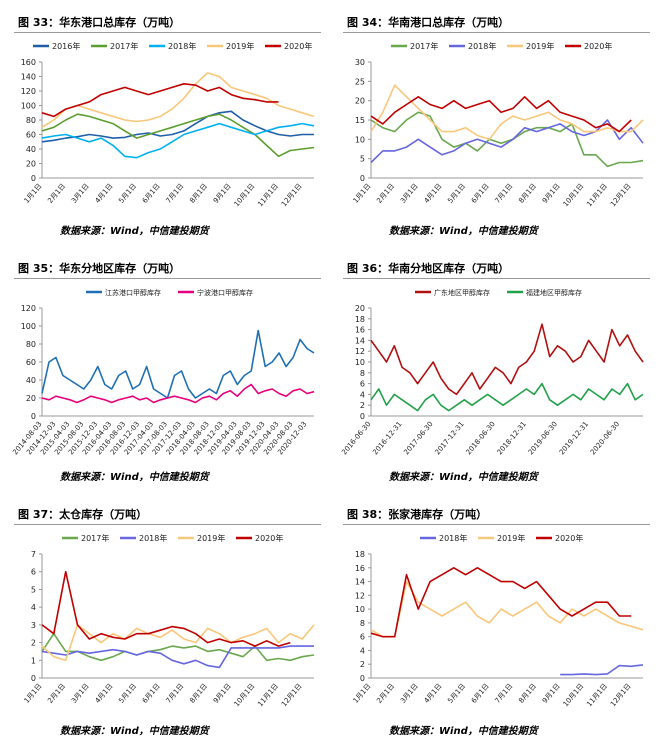 Image resolution: width=658 pixels, height=746 pixels. I want to click on x-tick-label: 2020-06-30, so click(605, 438).